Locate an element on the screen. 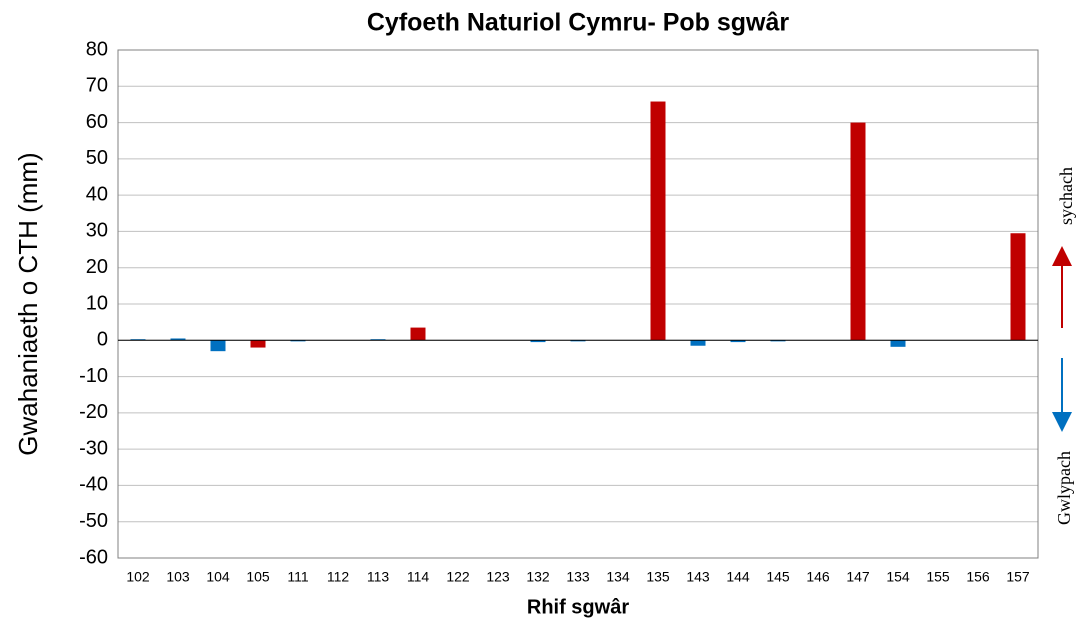 The height and width of the screenshot is (626, 1080). y-tick-label: 20 is located at coordinates (97, 267).